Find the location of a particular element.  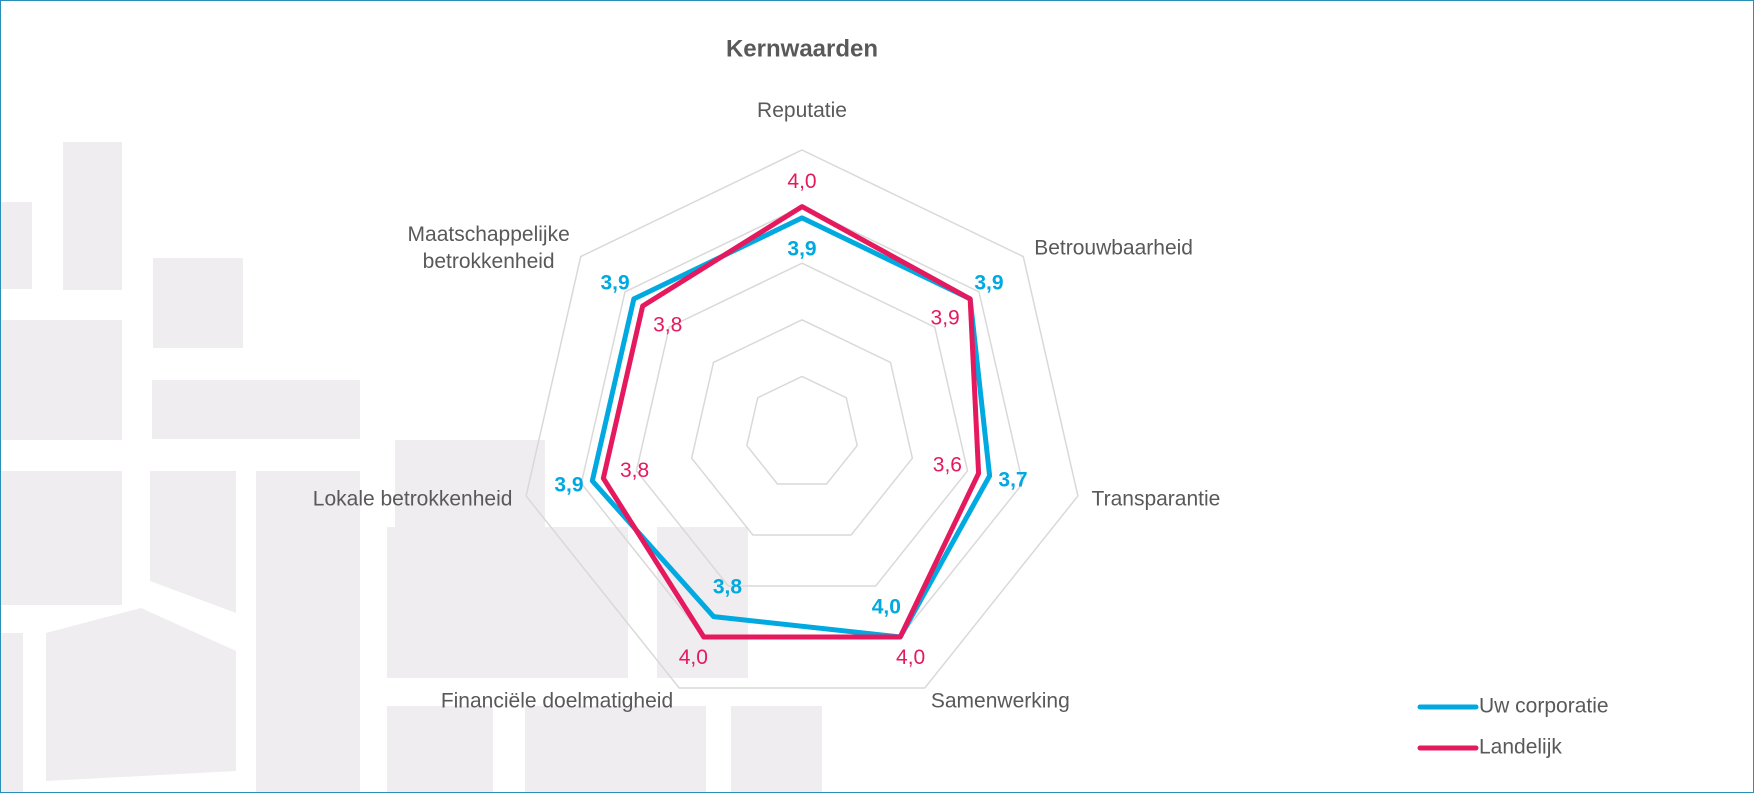

chart-title: Kernwaarden is located at coordinates (802, 48).